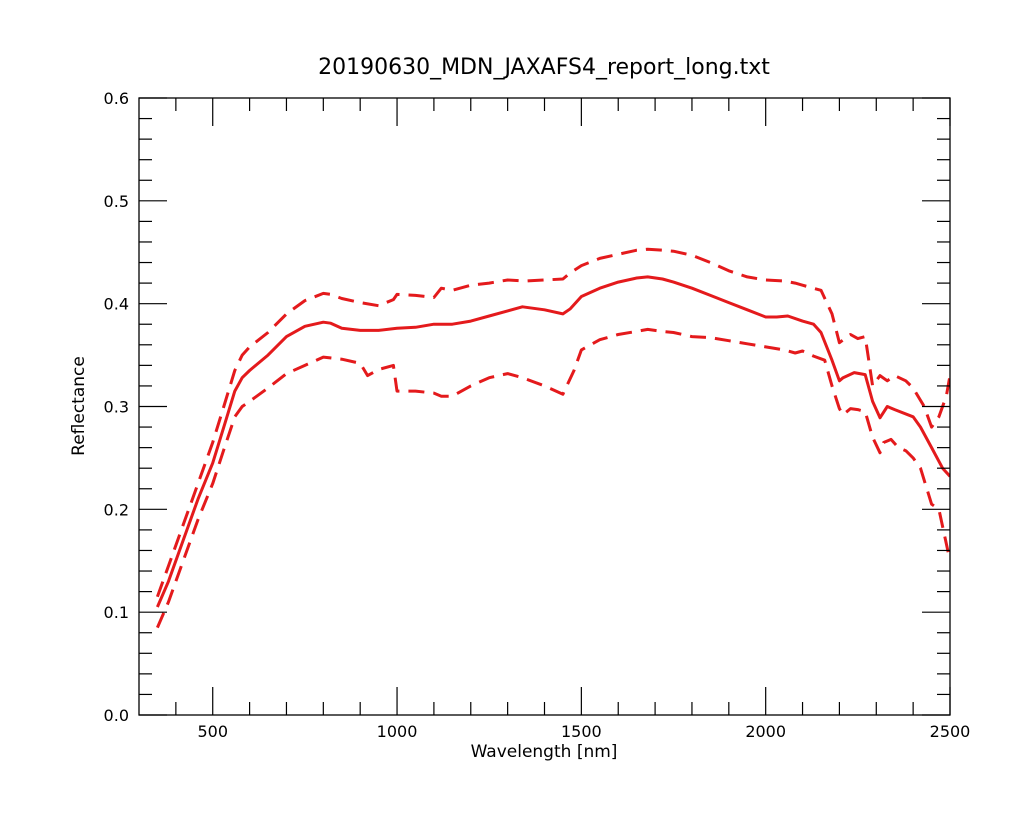  What do you see at coordinates (544, 67) in the screenshot?
I see `chart-title: 20190630_MDN_JAXAFS4_report_long.txt` at bounding box center [544, 67].